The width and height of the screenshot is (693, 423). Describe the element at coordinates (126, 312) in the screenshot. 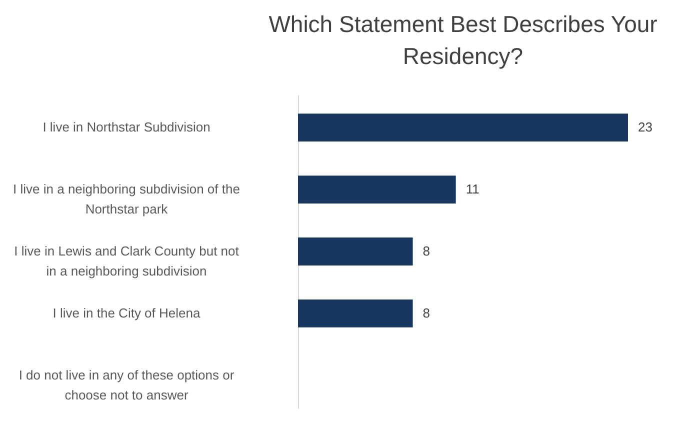

I see `y-tick-label: I live in the City of Helena` at that location.